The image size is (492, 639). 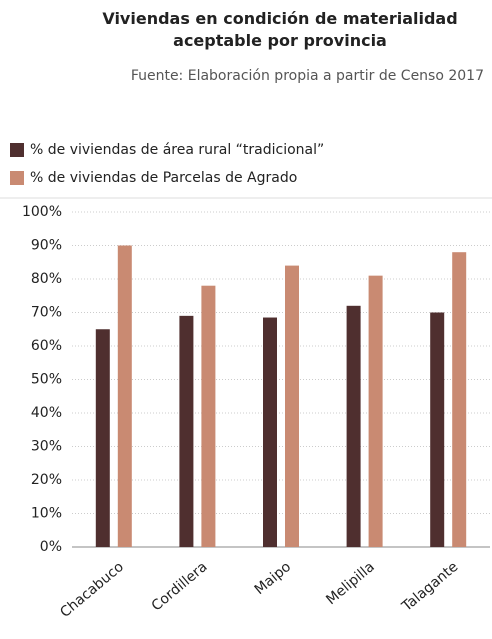 What do you see at coordinates (46, 380) in the screenshot?
I see `y-tick-label: 50%` at bounding box center [46, 380].